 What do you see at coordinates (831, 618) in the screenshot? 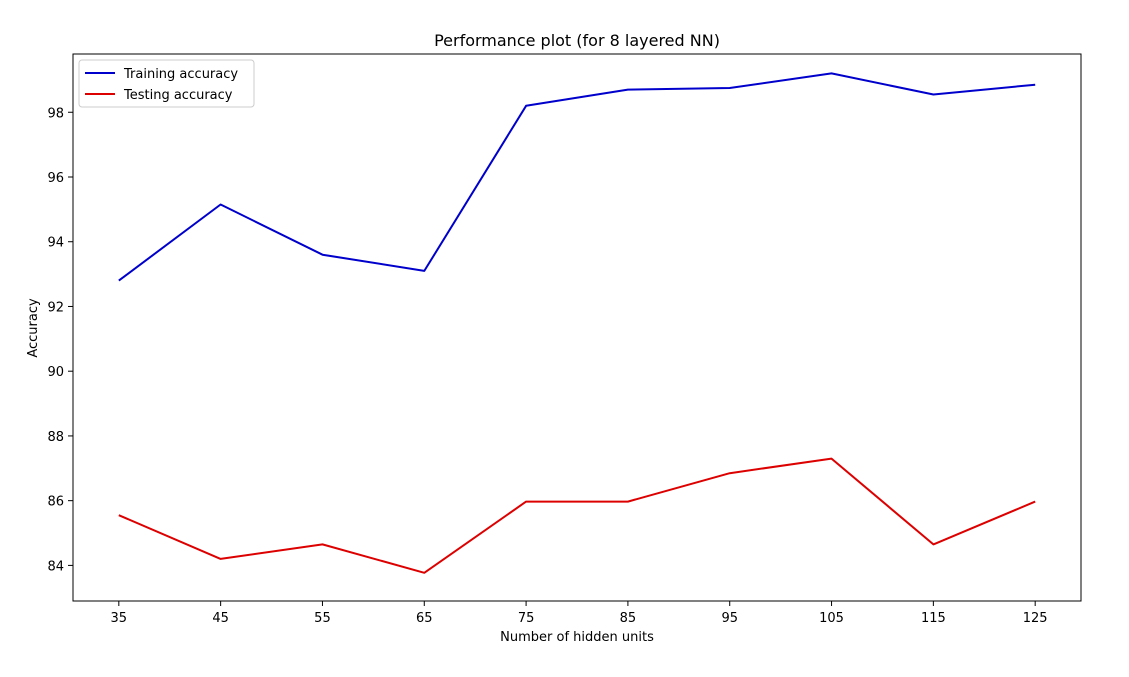
I see `x-tick-label: 105` at bounding box center [831, 618].